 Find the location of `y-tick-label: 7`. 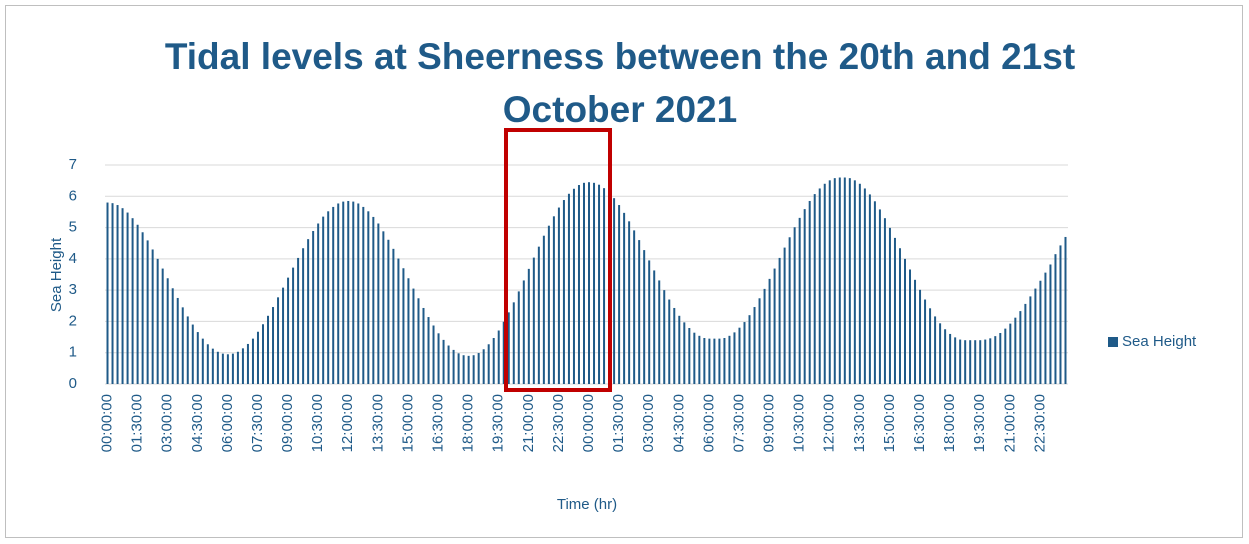

y-tick-label: 7 is located at coordinates (73, 164).